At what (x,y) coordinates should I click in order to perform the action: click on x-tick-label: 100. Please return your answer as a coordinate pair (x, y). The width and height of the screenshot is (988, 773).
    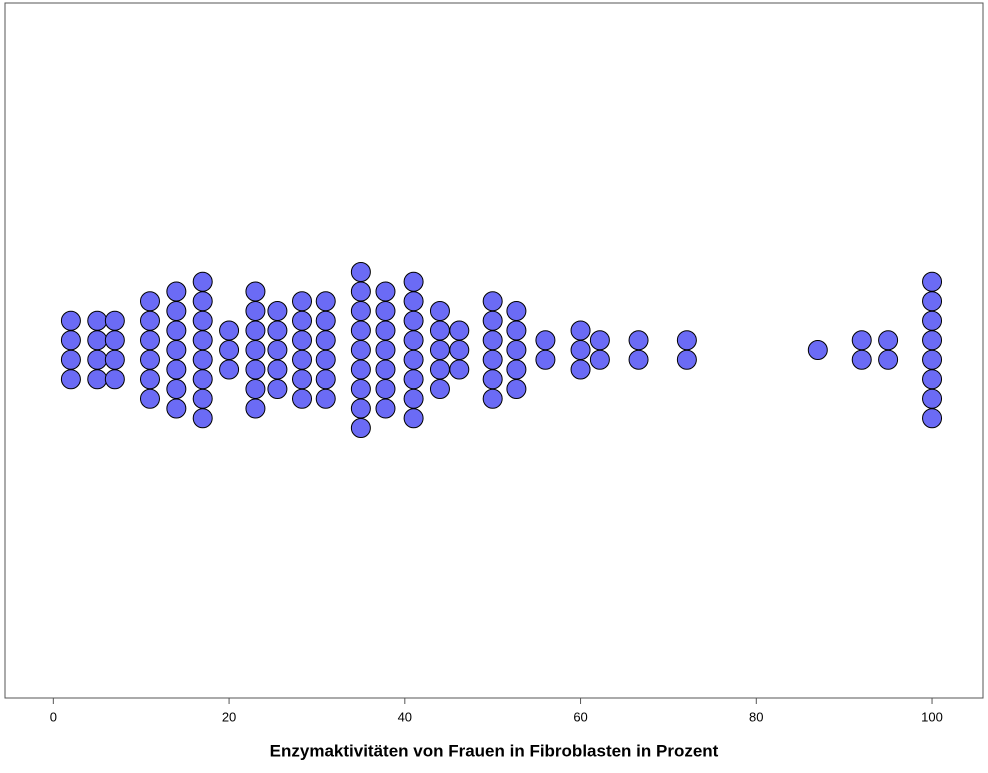
    Looking at the image, I should click on (932, 716).